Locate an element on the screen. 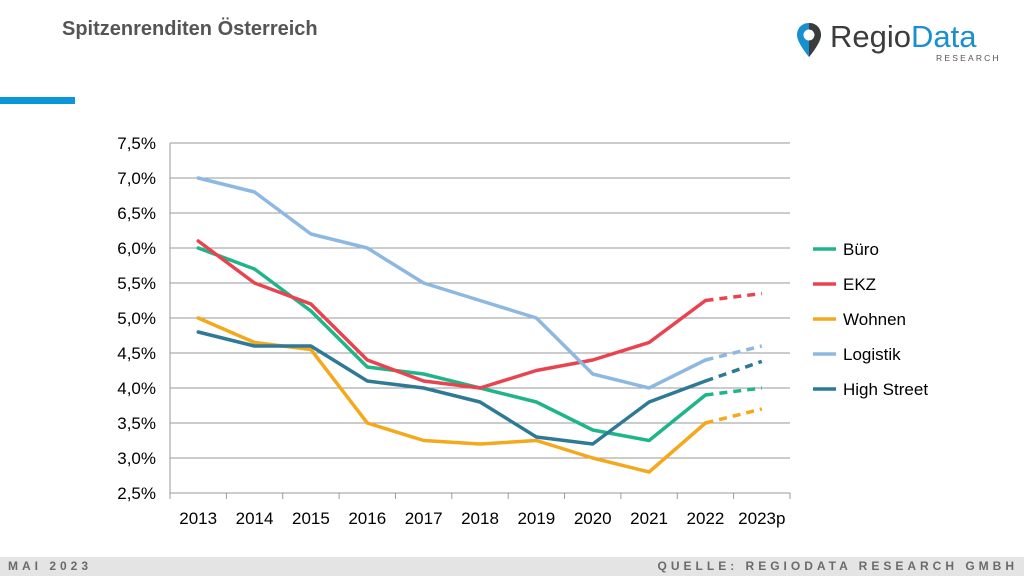 This screenshot has height=576, width=1024. legend-label: Büro is located at coordinates (861, 249).